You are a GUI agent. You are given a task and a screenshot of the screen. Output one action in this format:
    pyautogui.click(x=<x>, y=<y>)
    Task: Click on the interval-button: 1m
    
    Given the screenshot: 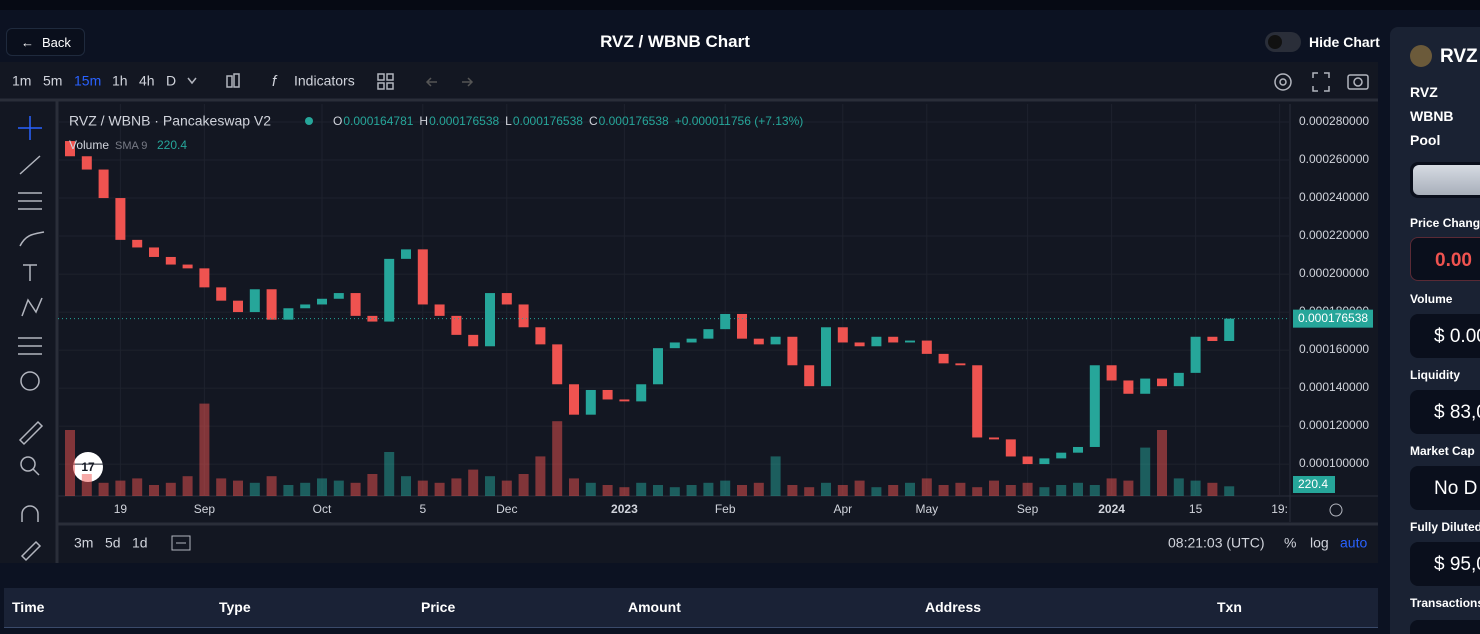 What is the action you would take?
    pyautogui.click(x=21, y=81)
    